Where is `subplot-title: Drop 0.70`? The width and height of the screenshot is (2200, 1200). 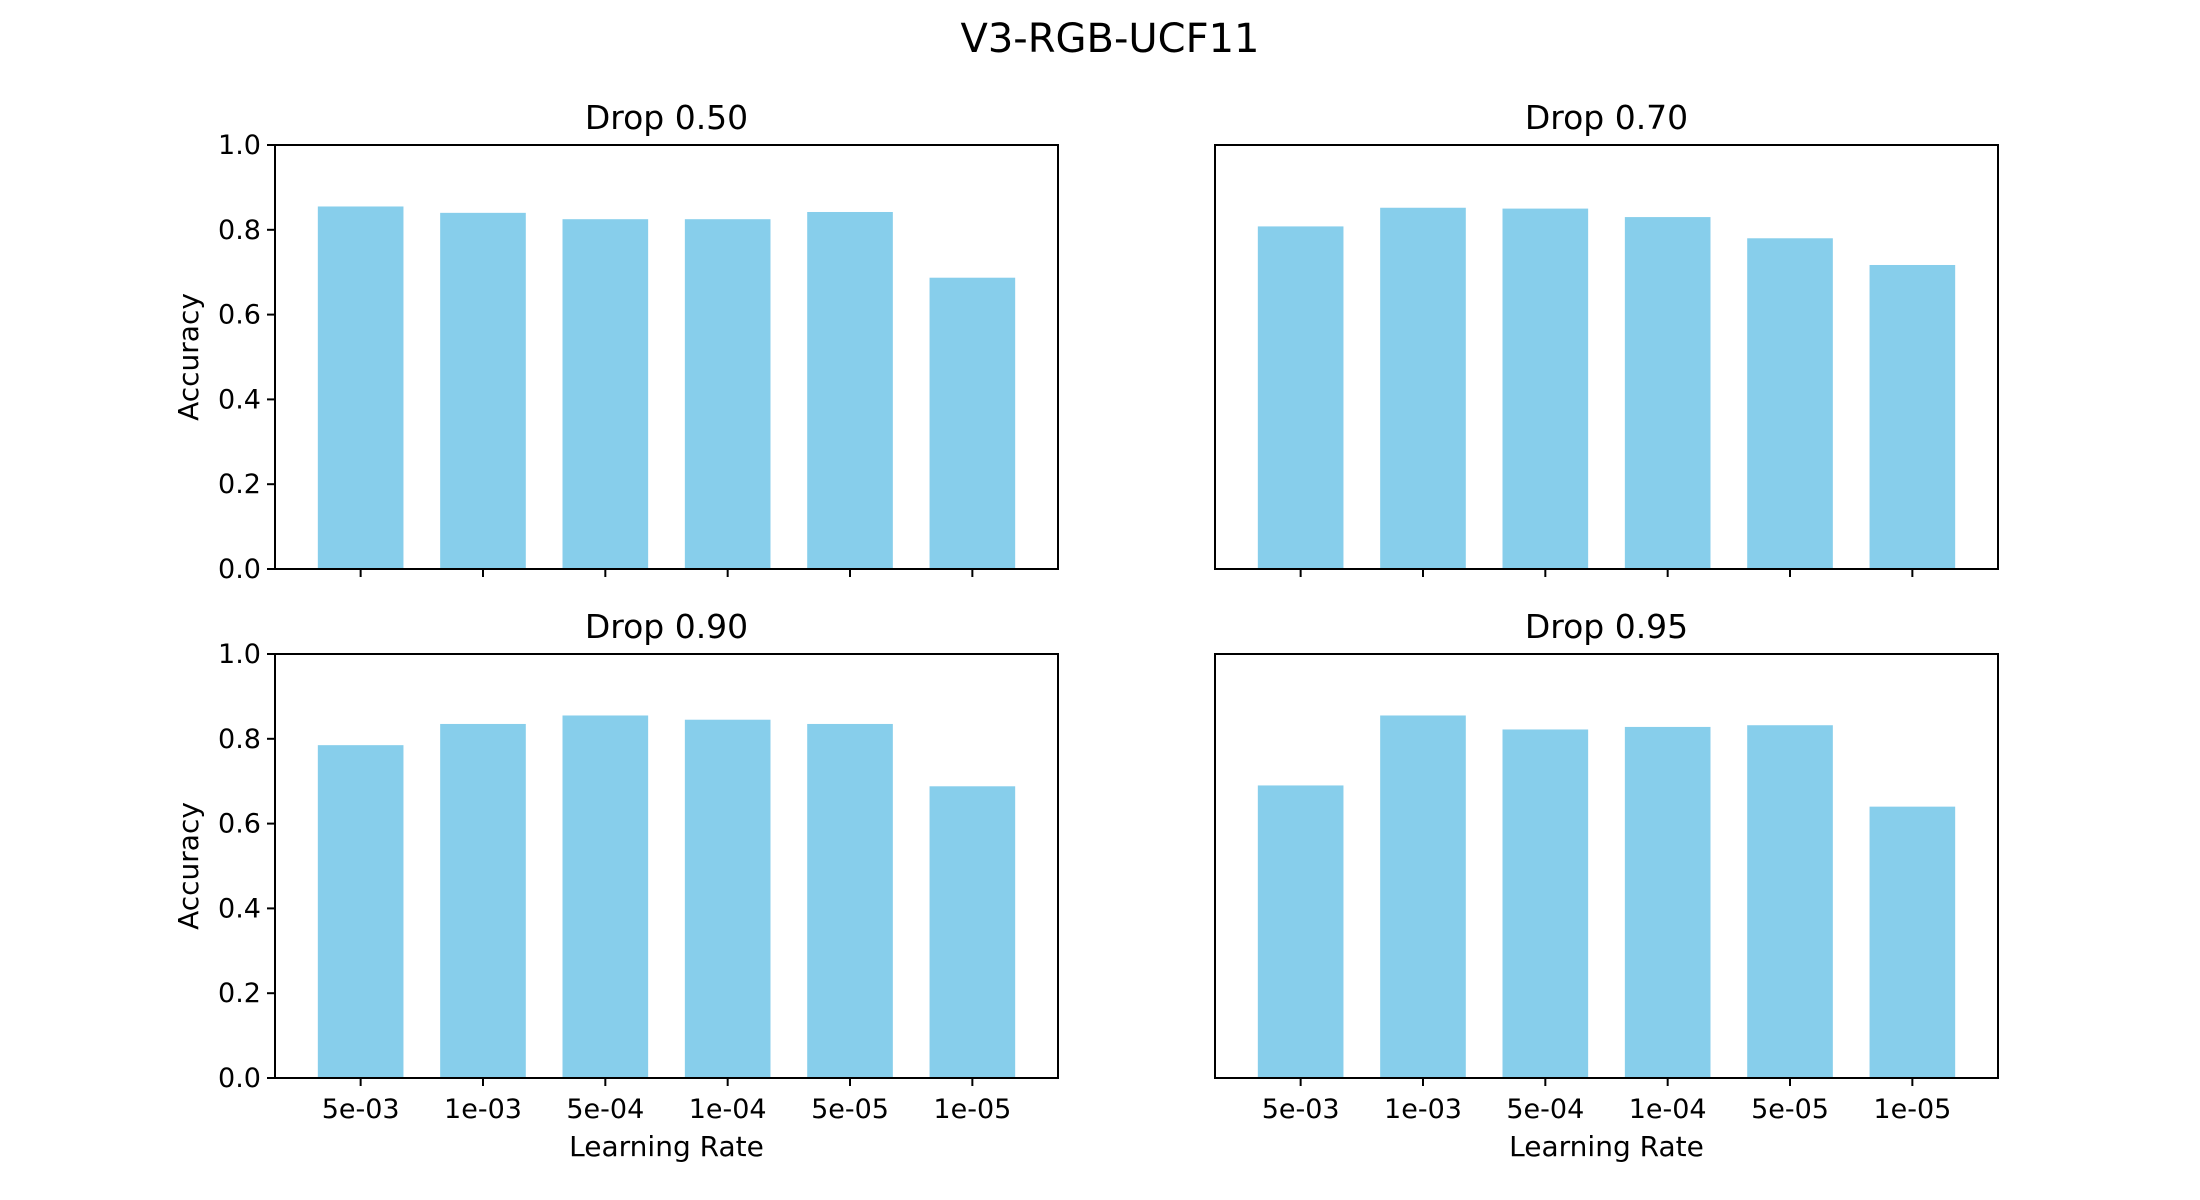 subplot-title: Drop 0.70 is located at coordinates (1606, 117).